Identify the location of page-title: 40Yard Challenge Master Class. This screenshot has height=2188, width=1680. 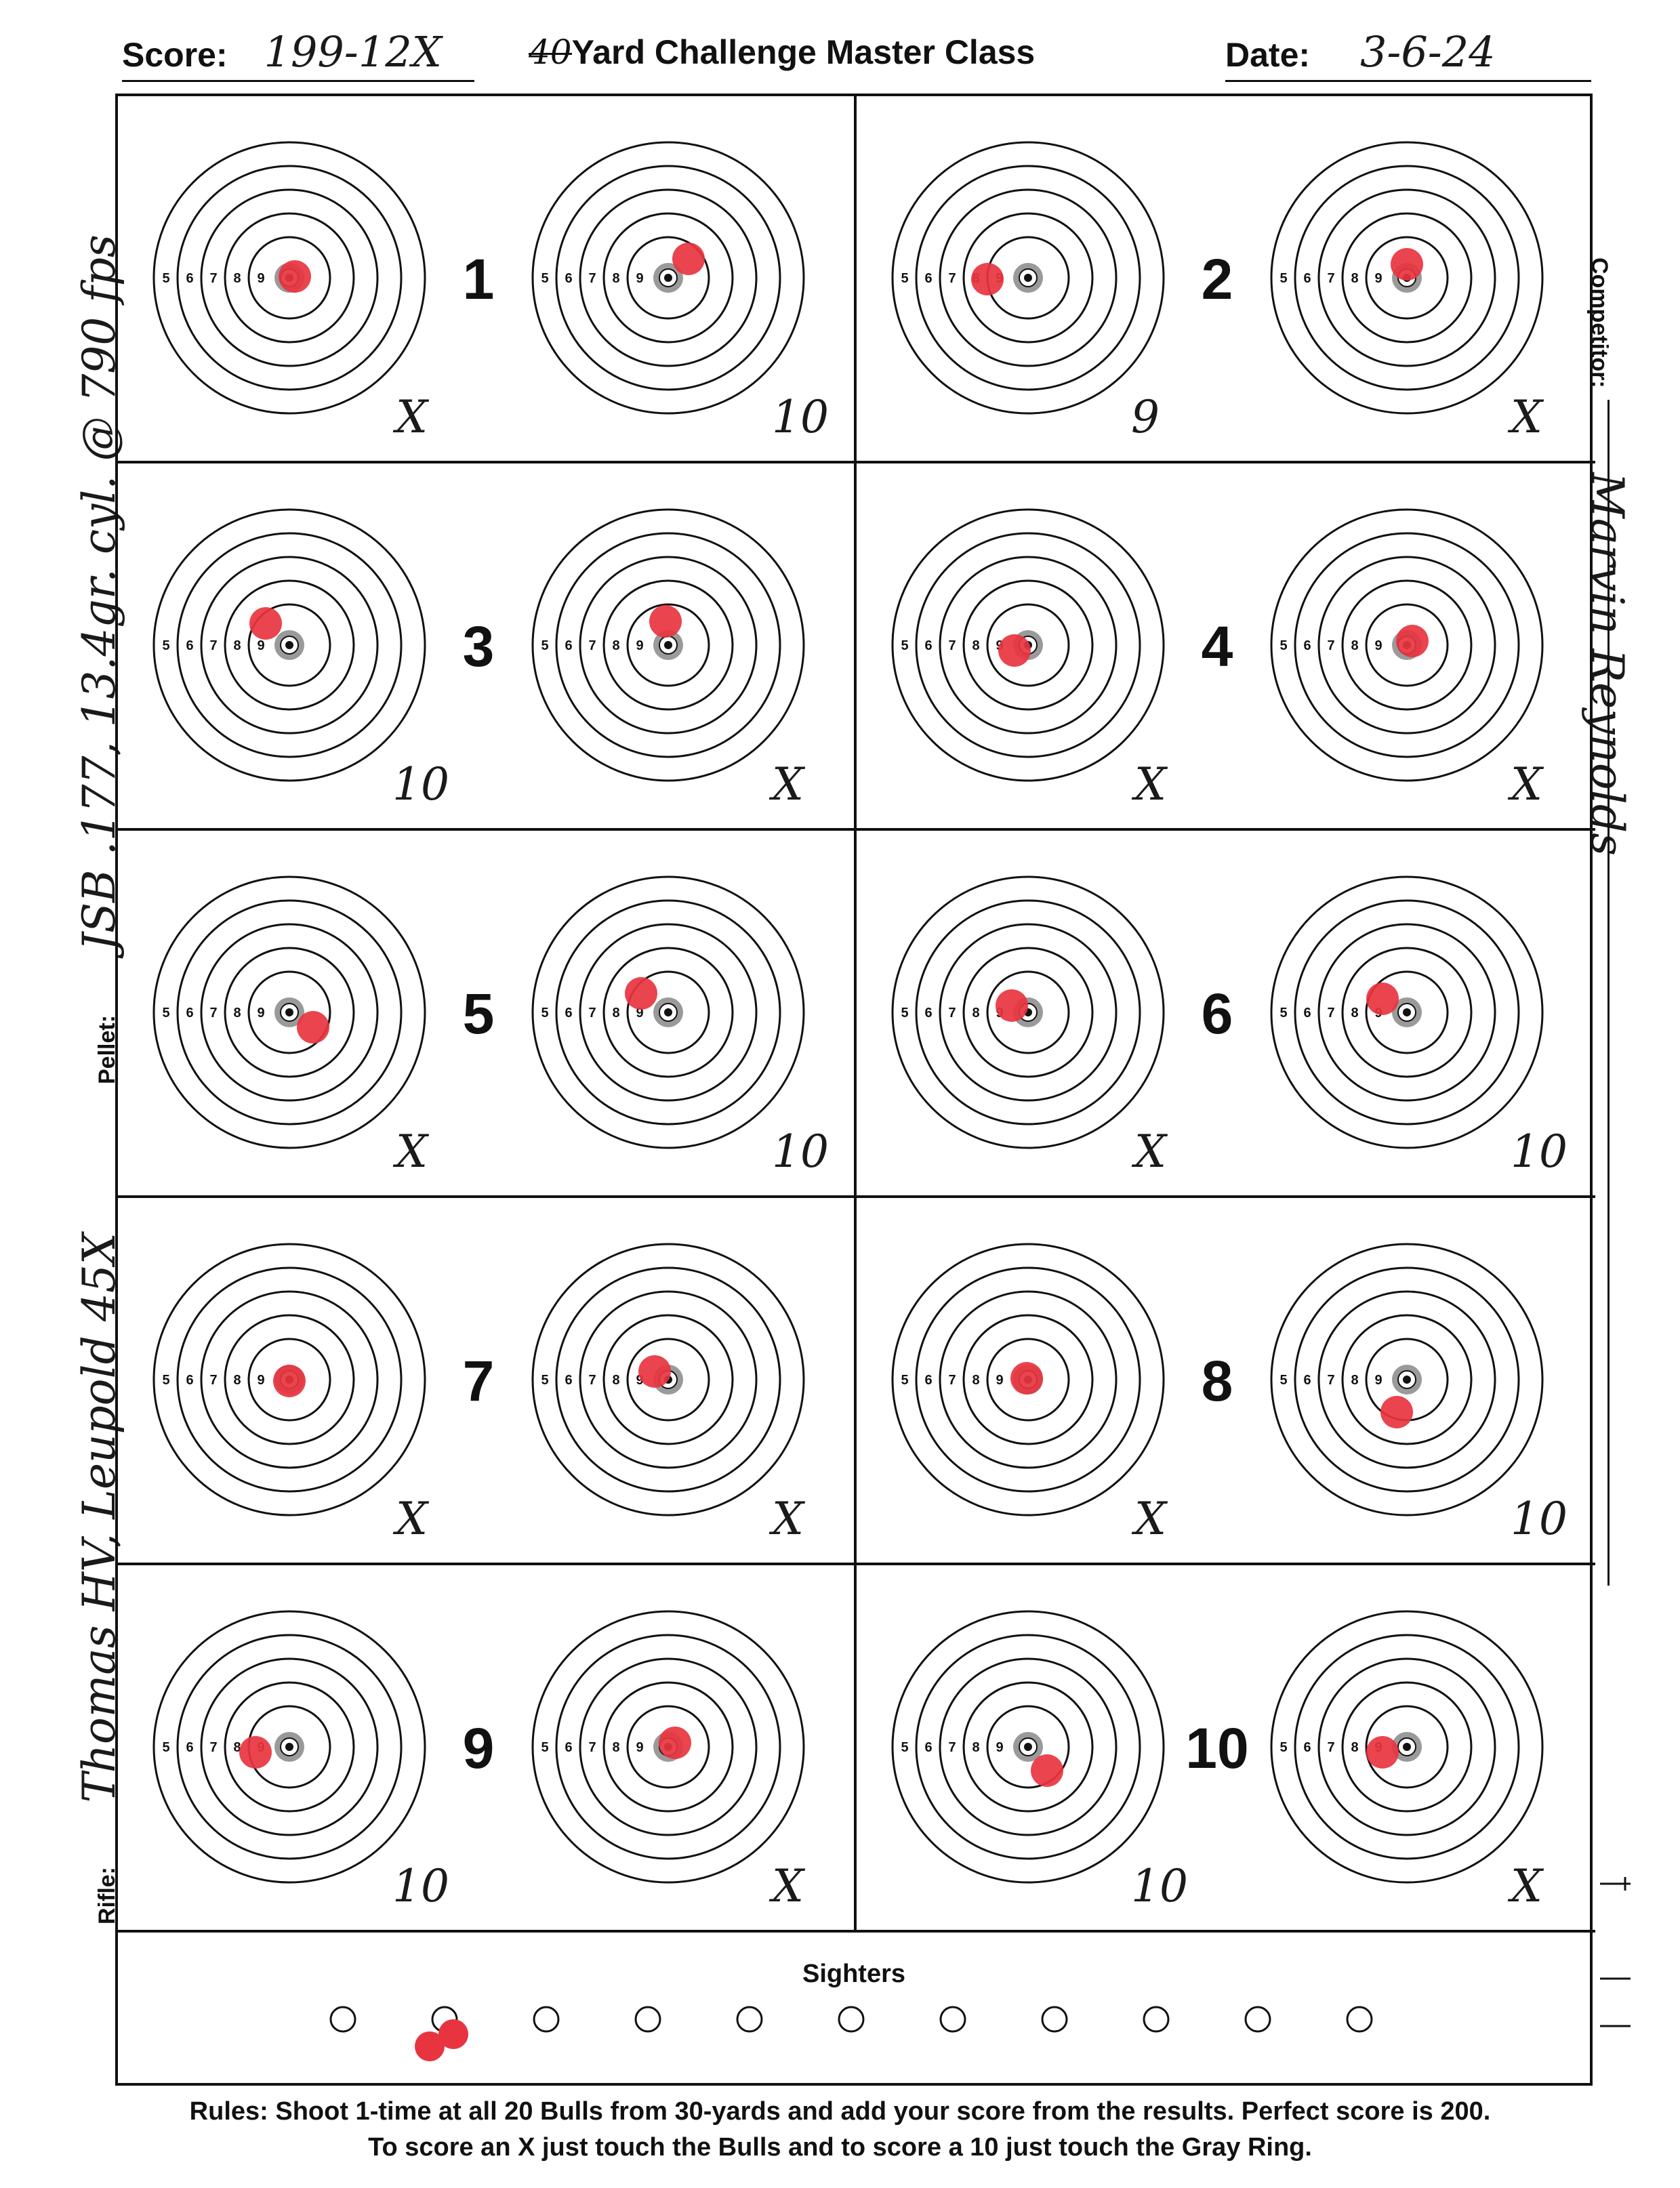
(782, 52).